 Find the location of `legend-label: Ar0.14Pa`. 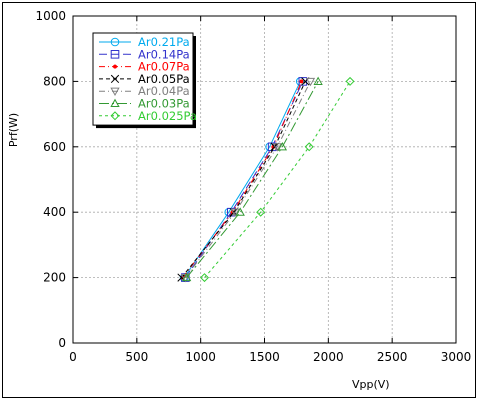

legend-label: Ar0.14Pa is located at coordinates (164, 54).